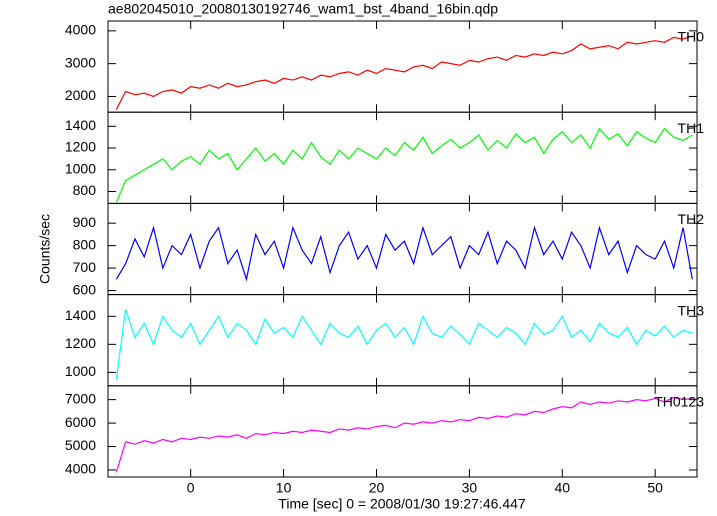 This screenshot has height=516, width=717. I want to click on y-tick-label: 2000, so click(80, 95).